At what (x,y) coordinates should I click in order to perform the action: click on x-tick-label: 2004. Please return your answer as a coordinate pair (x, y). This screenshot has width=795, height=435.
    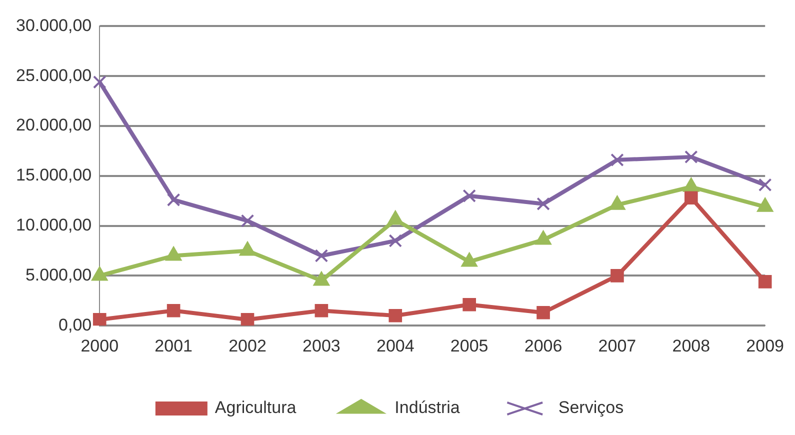
    Looking at the image, I should click on (395, 346).